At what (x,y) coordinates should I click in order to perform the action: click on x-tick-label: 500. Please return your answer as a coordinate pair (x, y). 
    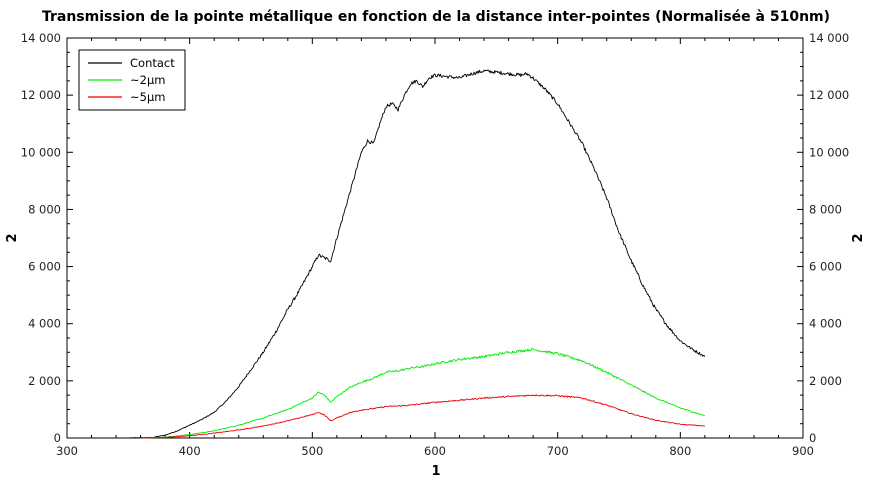
    Looking at the image, I should click on (312, 451).